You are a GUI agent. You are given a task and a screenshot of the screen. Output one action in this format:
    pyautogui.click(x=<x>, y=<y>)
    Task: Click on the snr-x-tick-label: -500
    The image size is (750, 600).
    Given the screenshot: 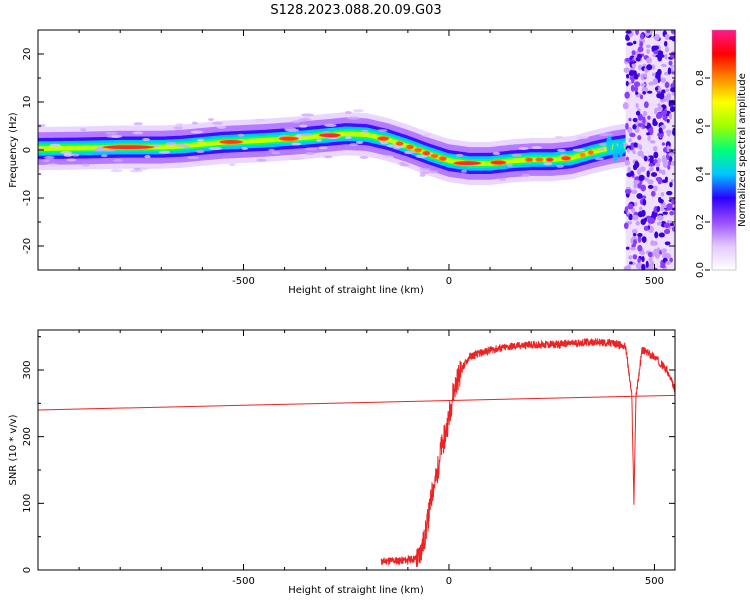 What is the action you would take?
    pyautogui.click(x=243, y=581)
    